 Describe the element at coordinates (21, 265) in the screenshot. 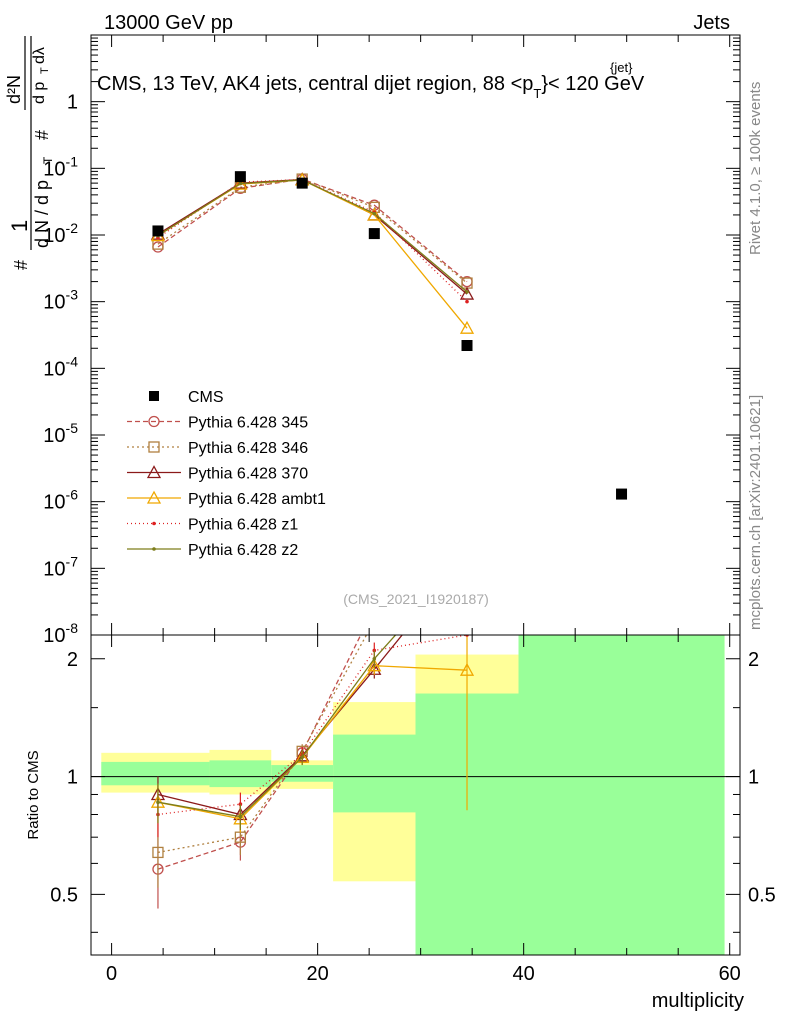

I see `ylabel-hash-1: #` at that location.